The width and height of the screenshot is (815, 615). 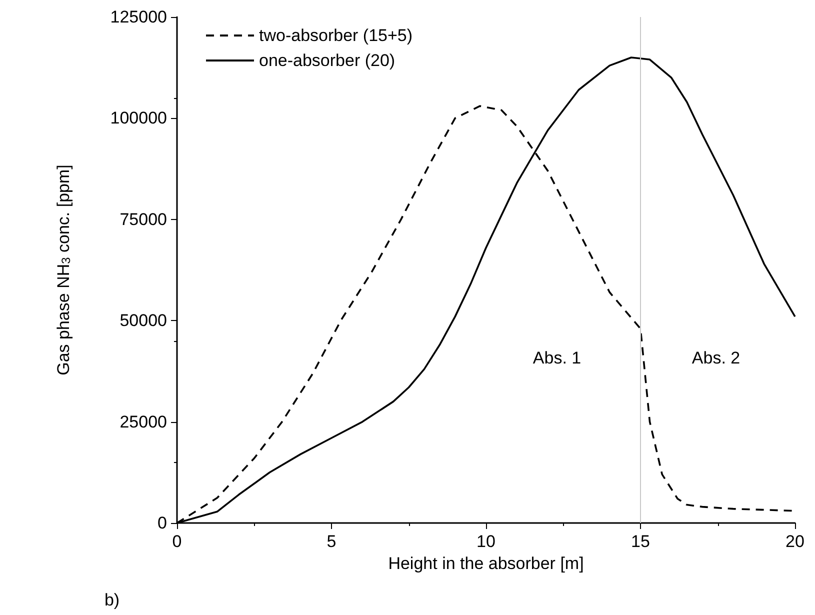 I want to click on y-axis-title: Gas phase NH3 conc. [ppm], so click(x=63, y=270).